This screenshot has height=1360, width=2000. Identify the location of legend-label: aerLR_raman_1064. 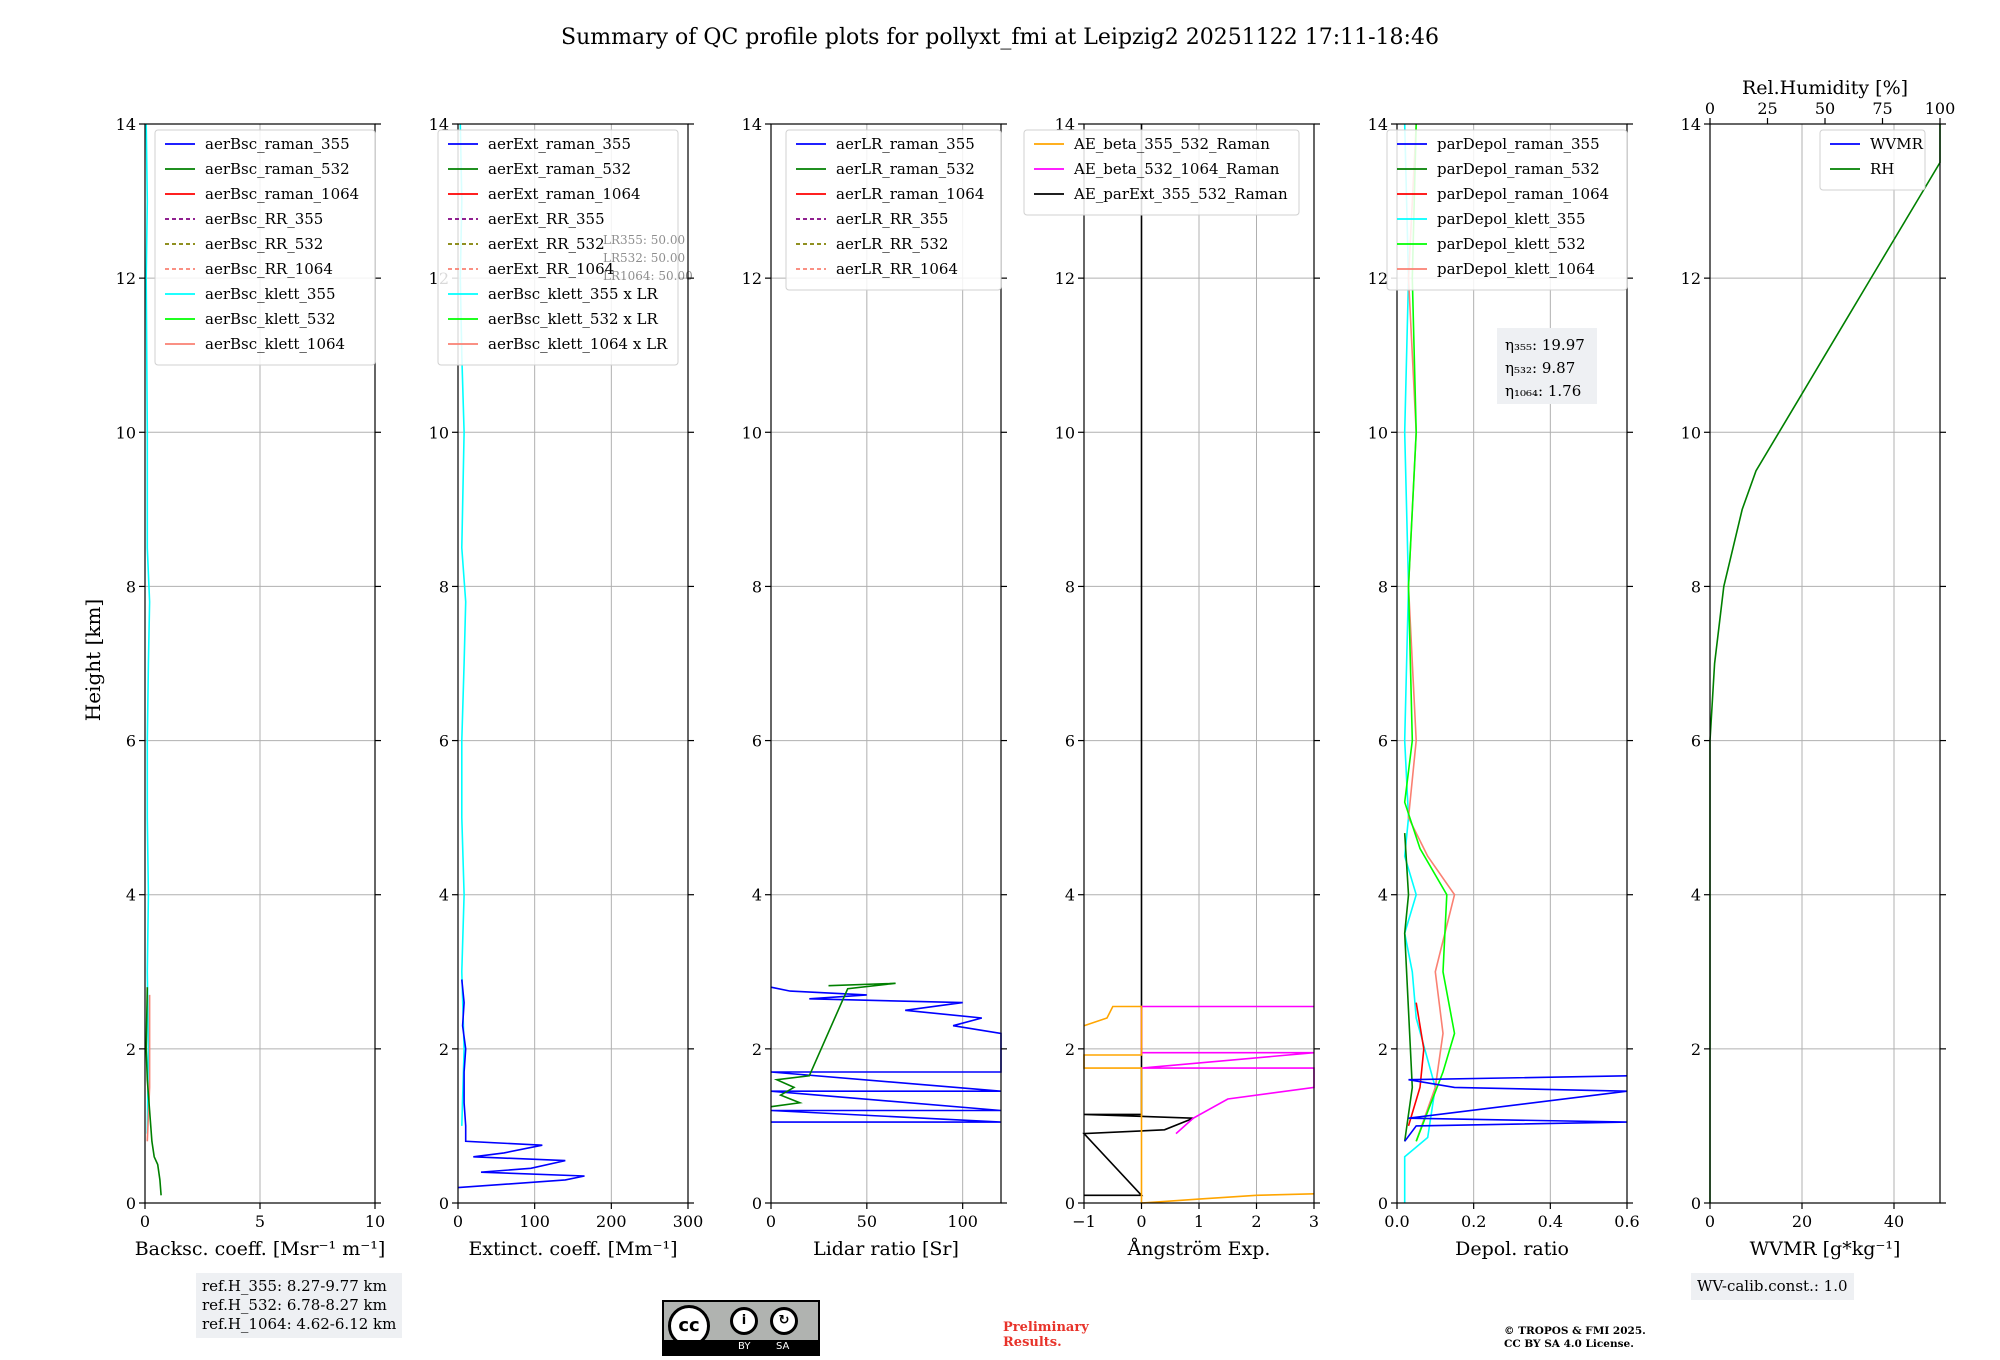
(910, 194).